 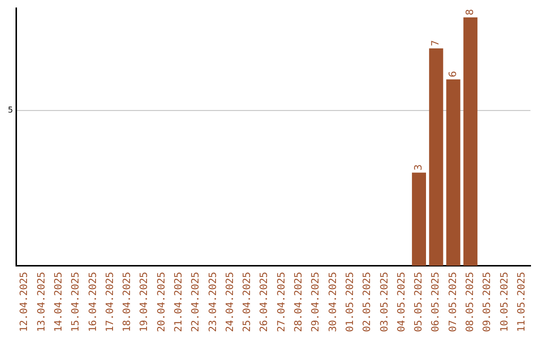 What do you see at coordinates (419, 167) in the screenshot?
I see `data-label: 3` at bounding box center [419, 167].